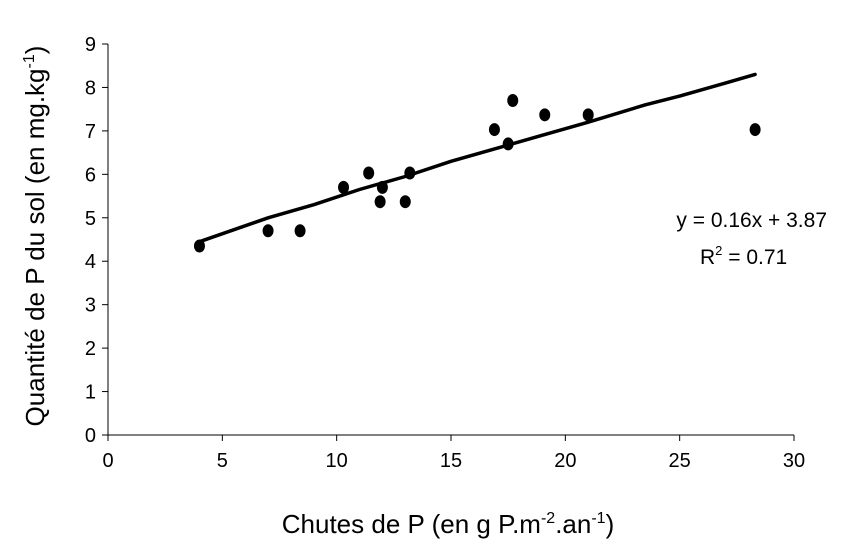 The image size is (843, 548). I want to click on x-tick-label: 20, so click(565, 461).